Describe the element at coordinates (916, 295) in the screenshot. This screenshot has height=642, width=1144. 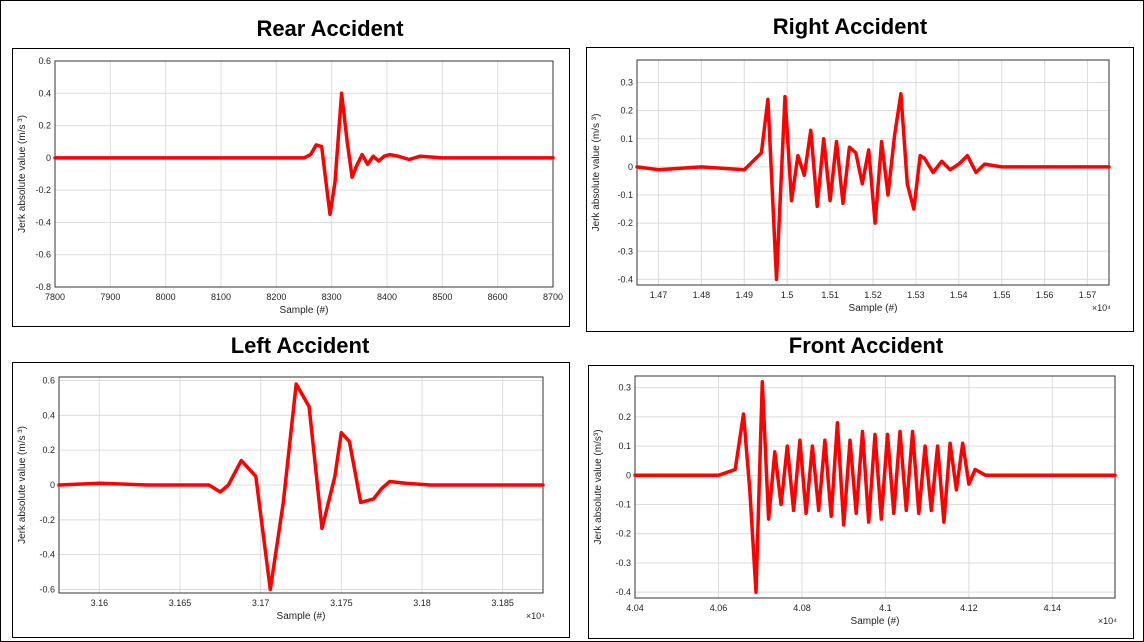
I see `x-tick-label: 1.53` at that location.